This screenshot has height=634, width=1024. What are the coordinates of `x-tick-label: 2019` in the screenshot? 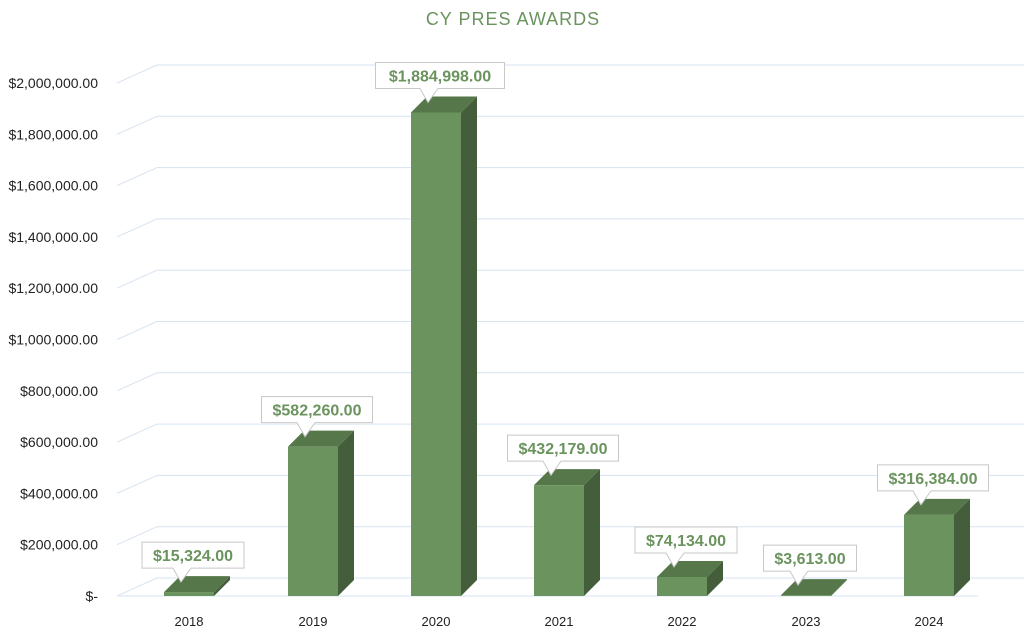 It's located at (313, 621).